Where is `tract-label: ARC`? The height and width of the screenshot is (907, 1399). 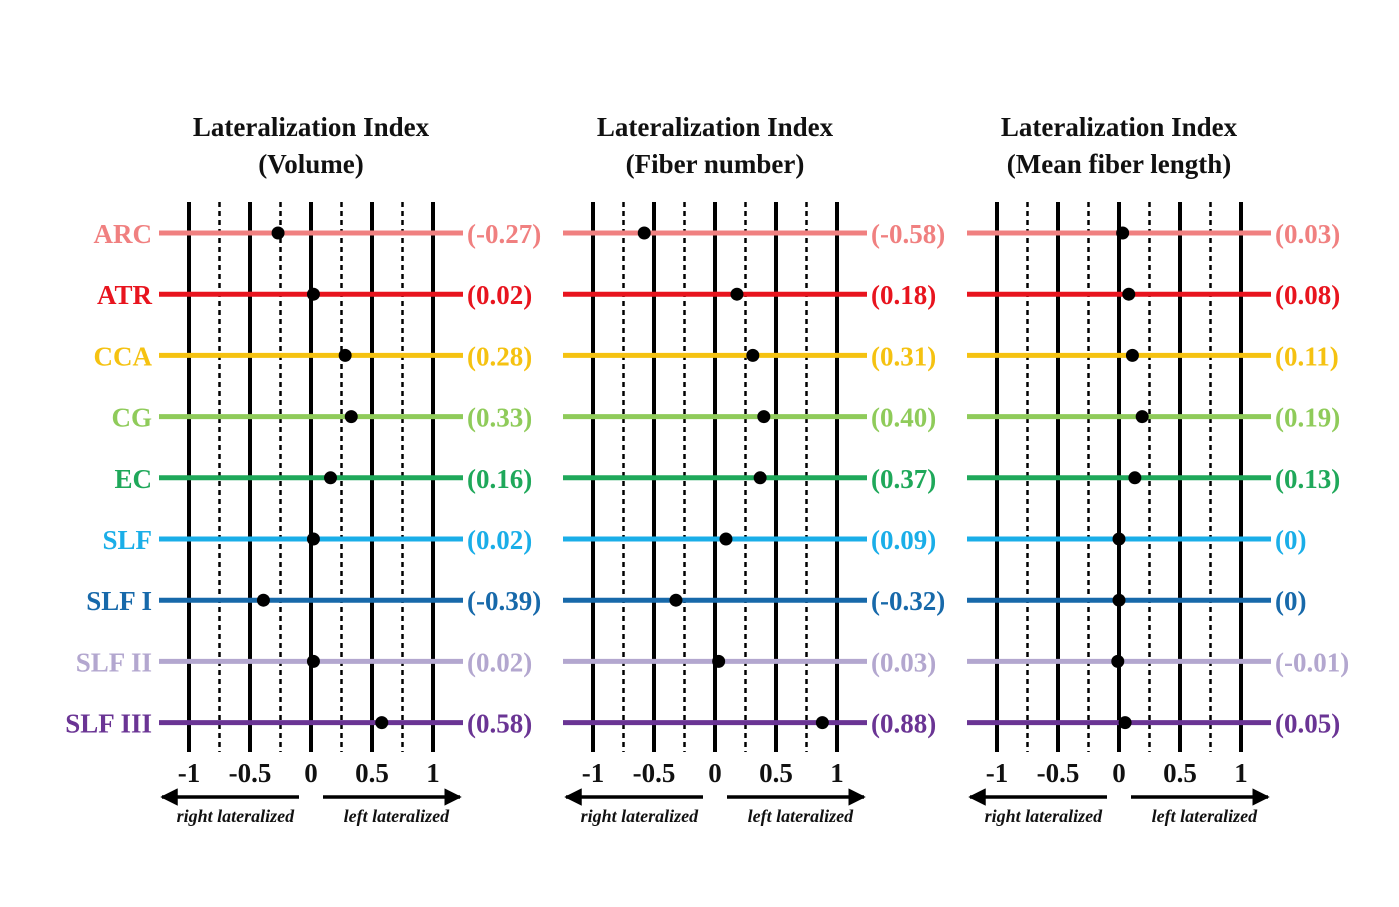 tract-label: ARC is located at coordinates (123, 234).